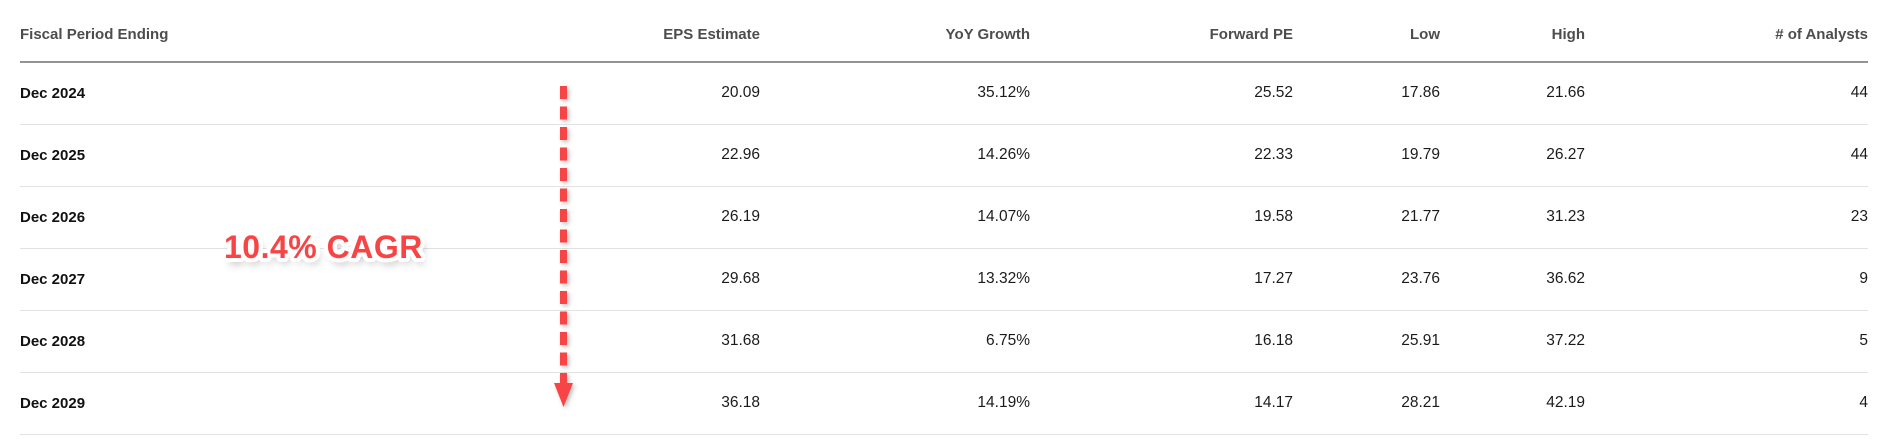 This screenshot has height=446, width=1889. I want to click on period-cell: Dec 2024, so click(200, 93).